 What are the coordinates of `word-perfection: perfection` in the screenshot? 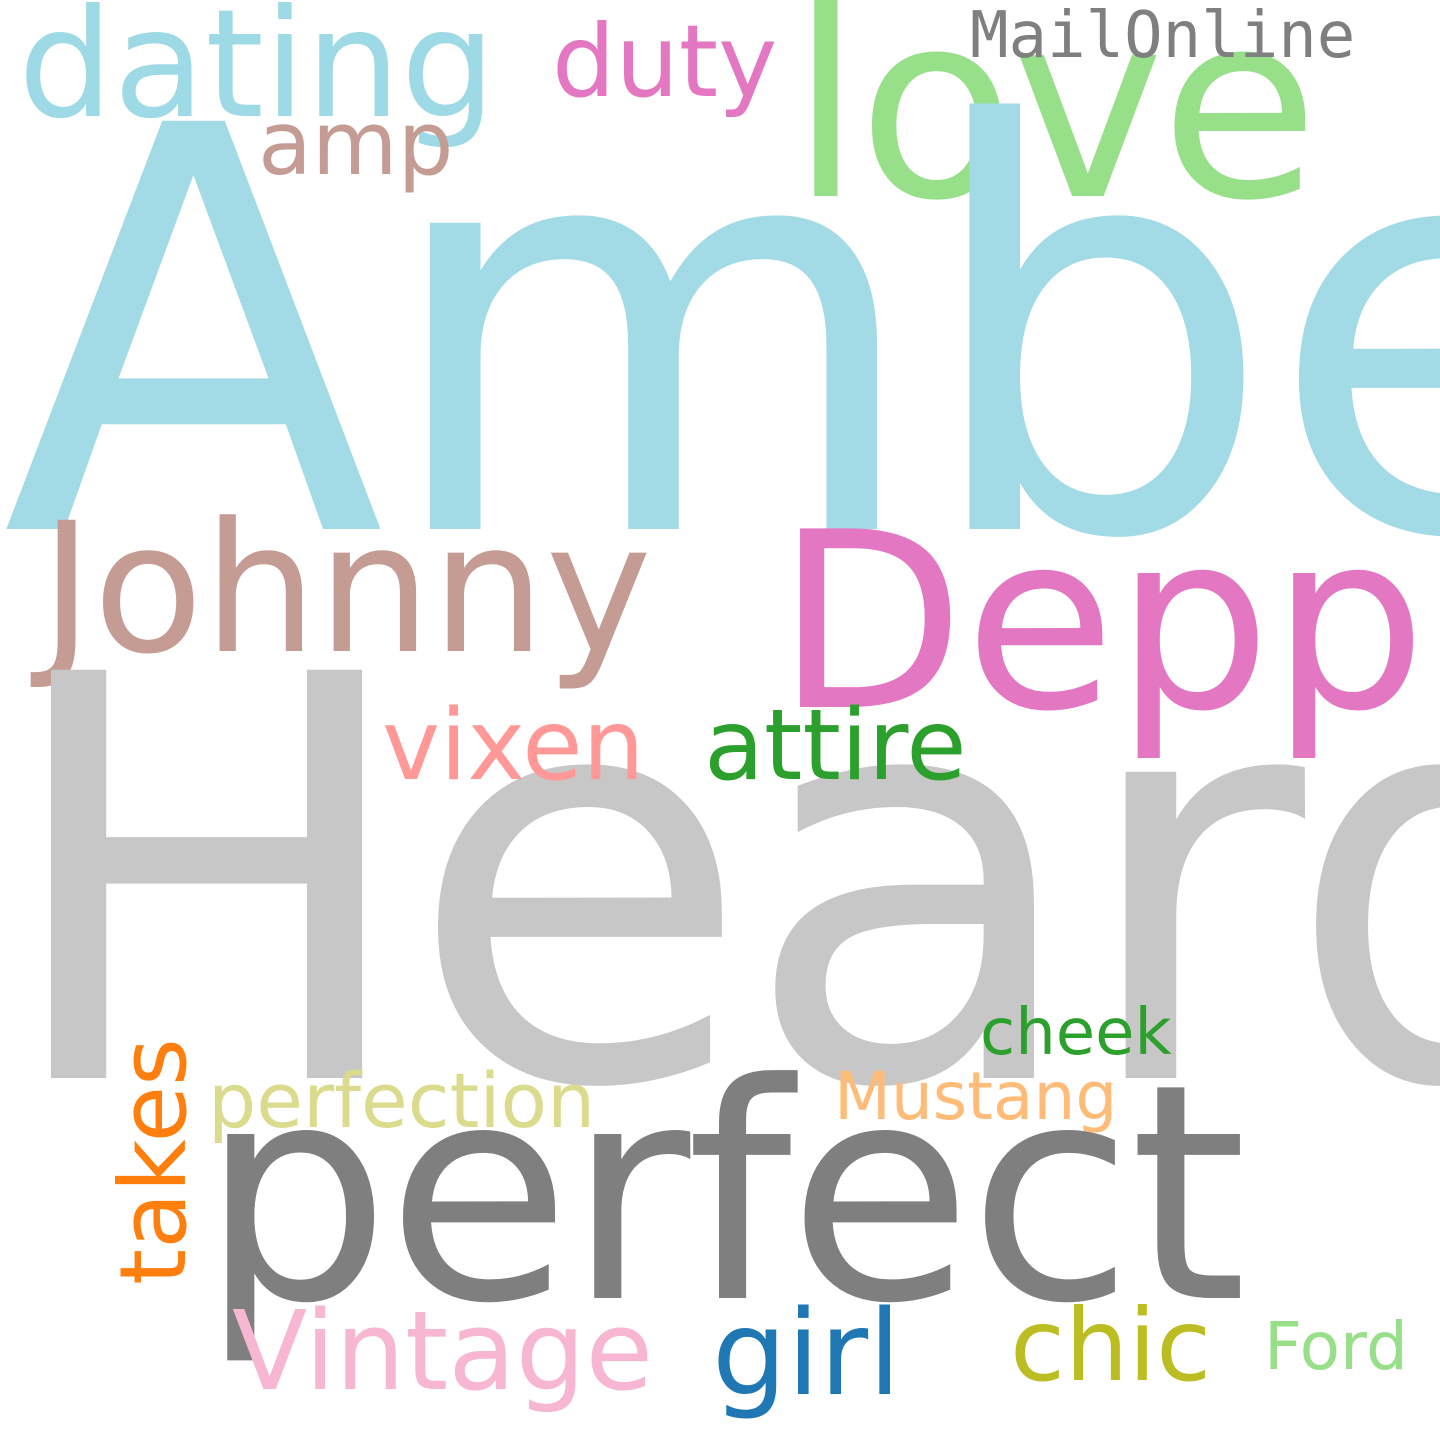 It's located at (402, 1100).